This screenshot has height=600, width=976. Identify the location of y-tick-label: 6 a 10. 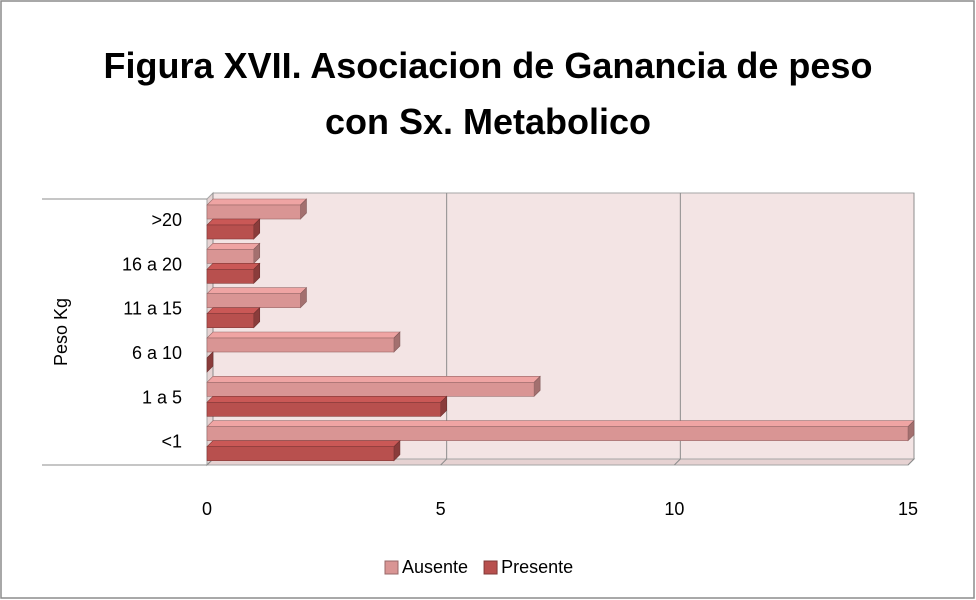
(157, 353).